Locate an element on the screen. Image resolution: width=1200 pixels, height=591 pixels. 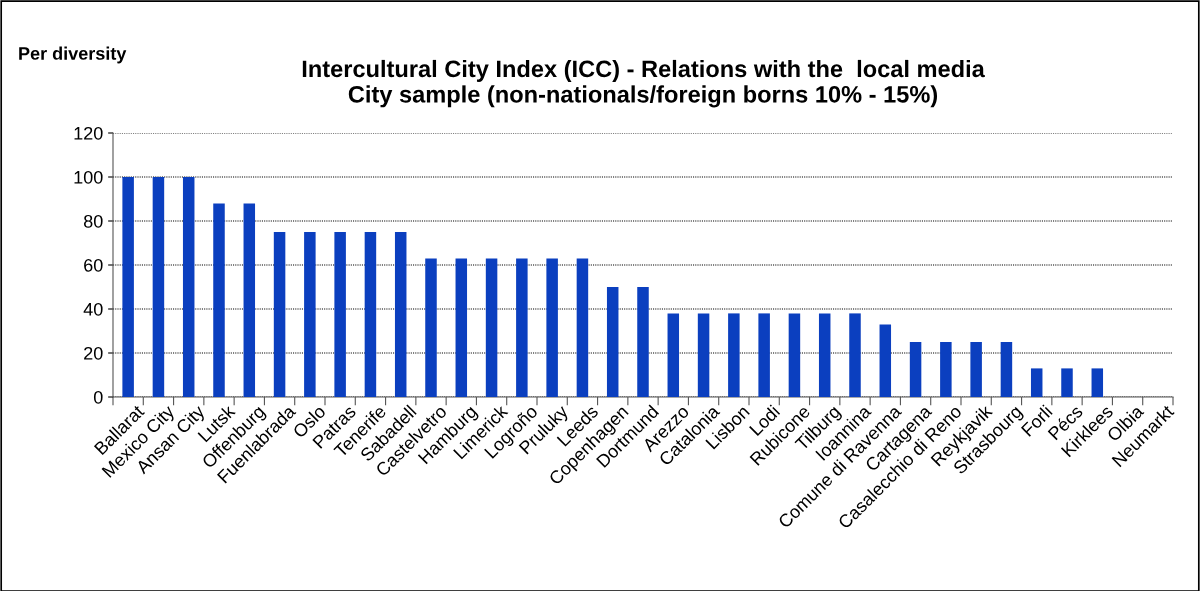
y-tick-label: 0 is located at coordinates (98, 397).